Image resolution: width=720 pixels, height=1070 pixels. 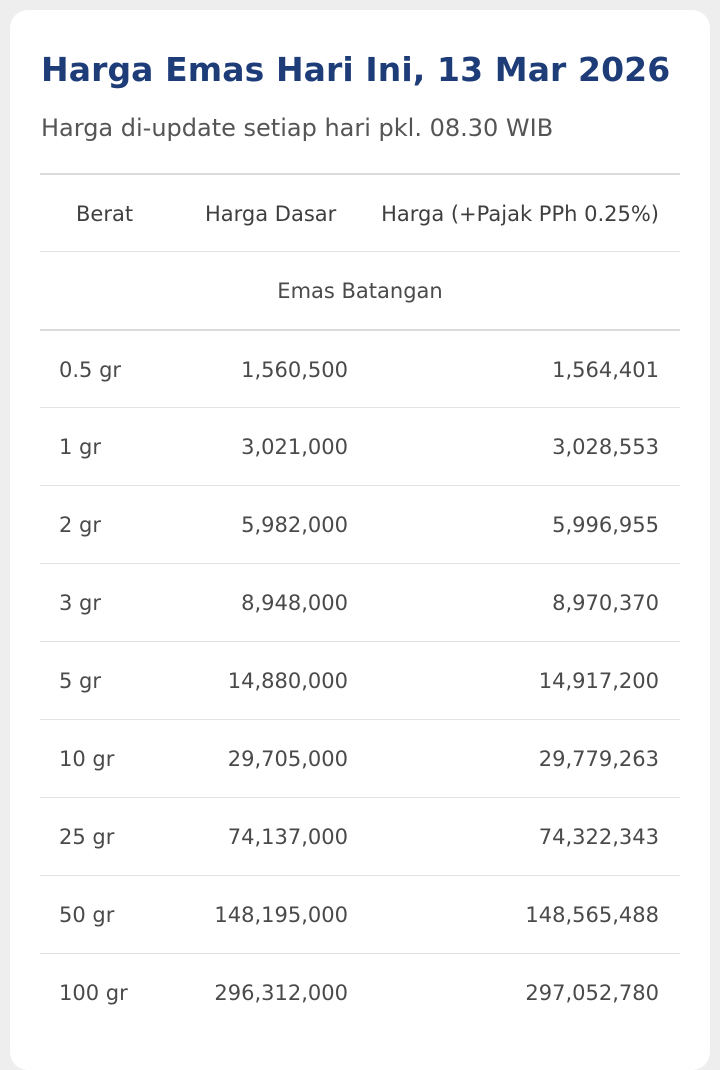 I want to click on row-berat: 100 gr, so click(x=93, y=993).